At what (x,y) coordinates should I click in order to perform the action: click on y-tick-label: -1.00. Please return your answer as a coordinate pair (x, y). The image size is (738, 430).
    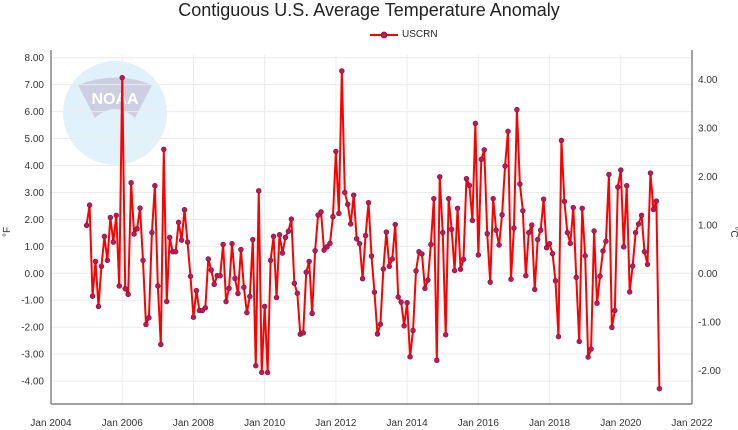
    Looking at the image, I should click on (32, 301).